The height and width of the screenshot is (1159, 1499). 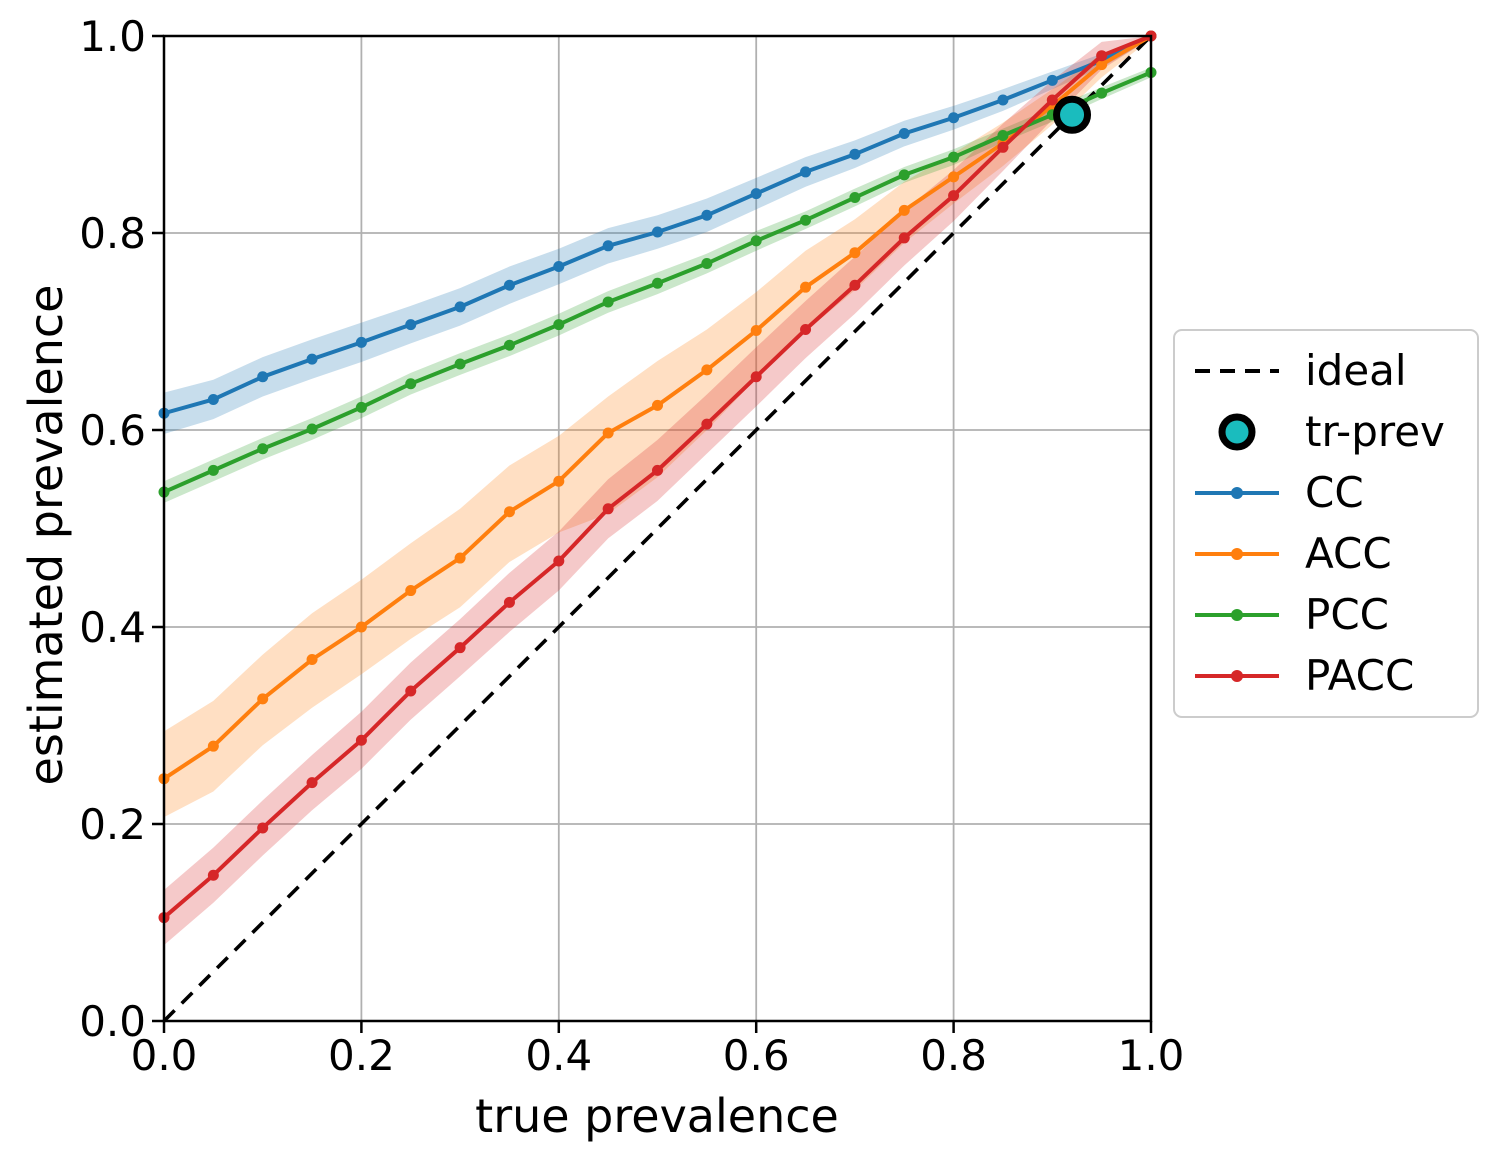 I want to click on y-axis-label: estimated prevalence, so click(x=46, y=535).